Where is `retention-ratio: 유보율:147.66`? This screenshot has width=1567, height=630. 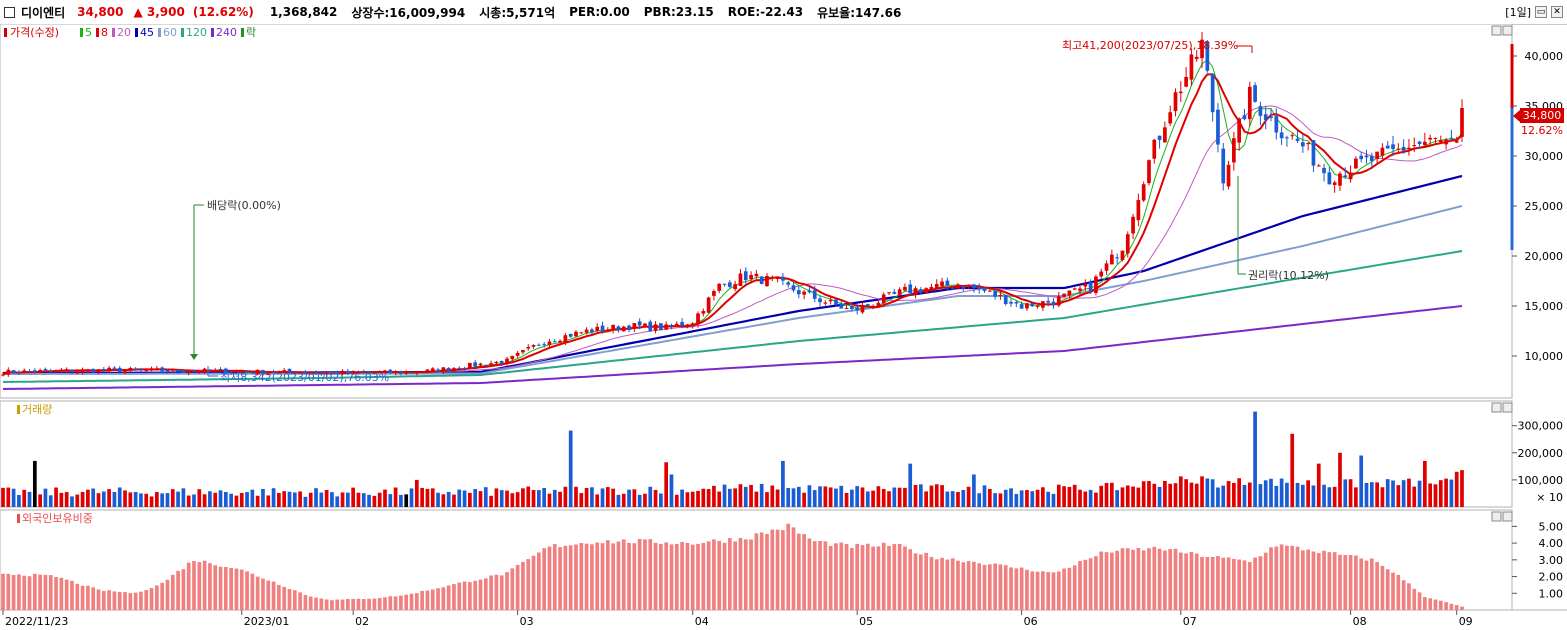 retention-ratio: 유보율:147.66 is located at coordinates (859, 12).